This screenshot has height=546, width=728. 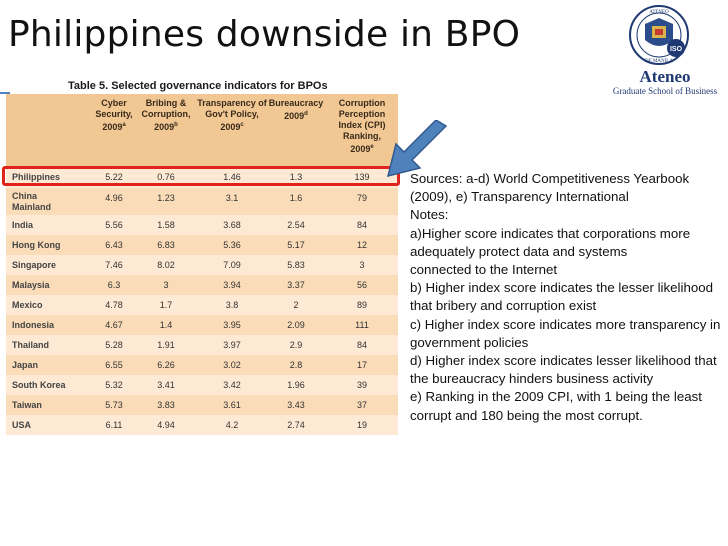 I want to click on value-cell: 17, so click(x=361, y=365).